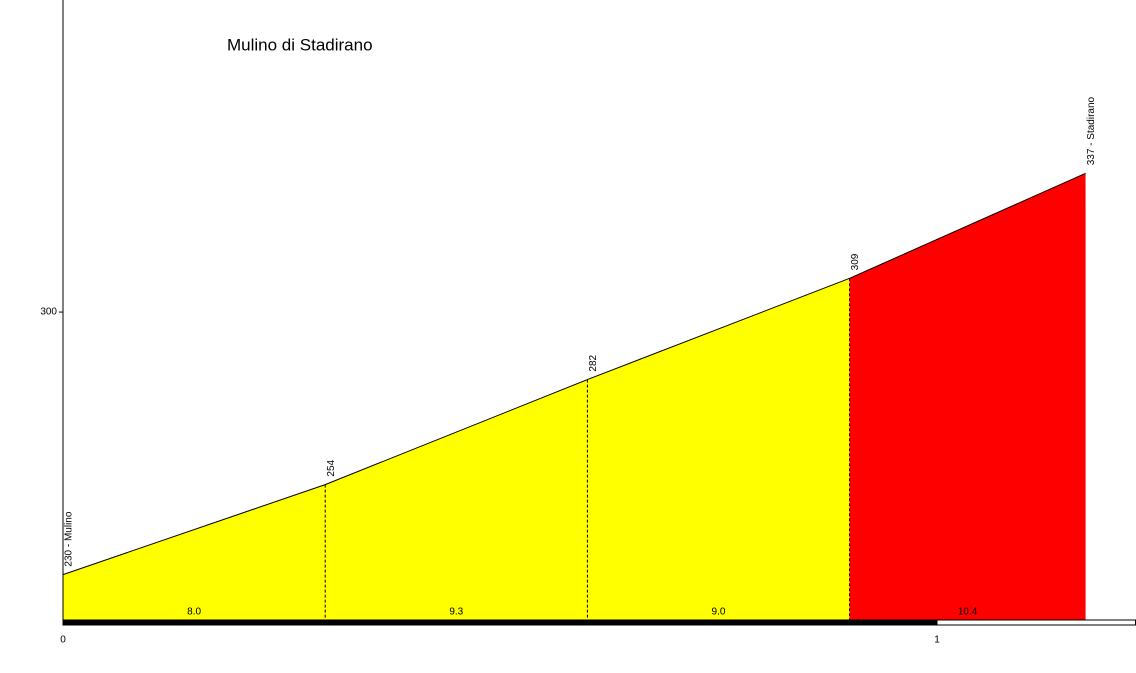  What do you see at coordinates (69, 538) in the screenshot?
I see `elevation-label: 230 - Mulino` at bounding box center [69, 538].